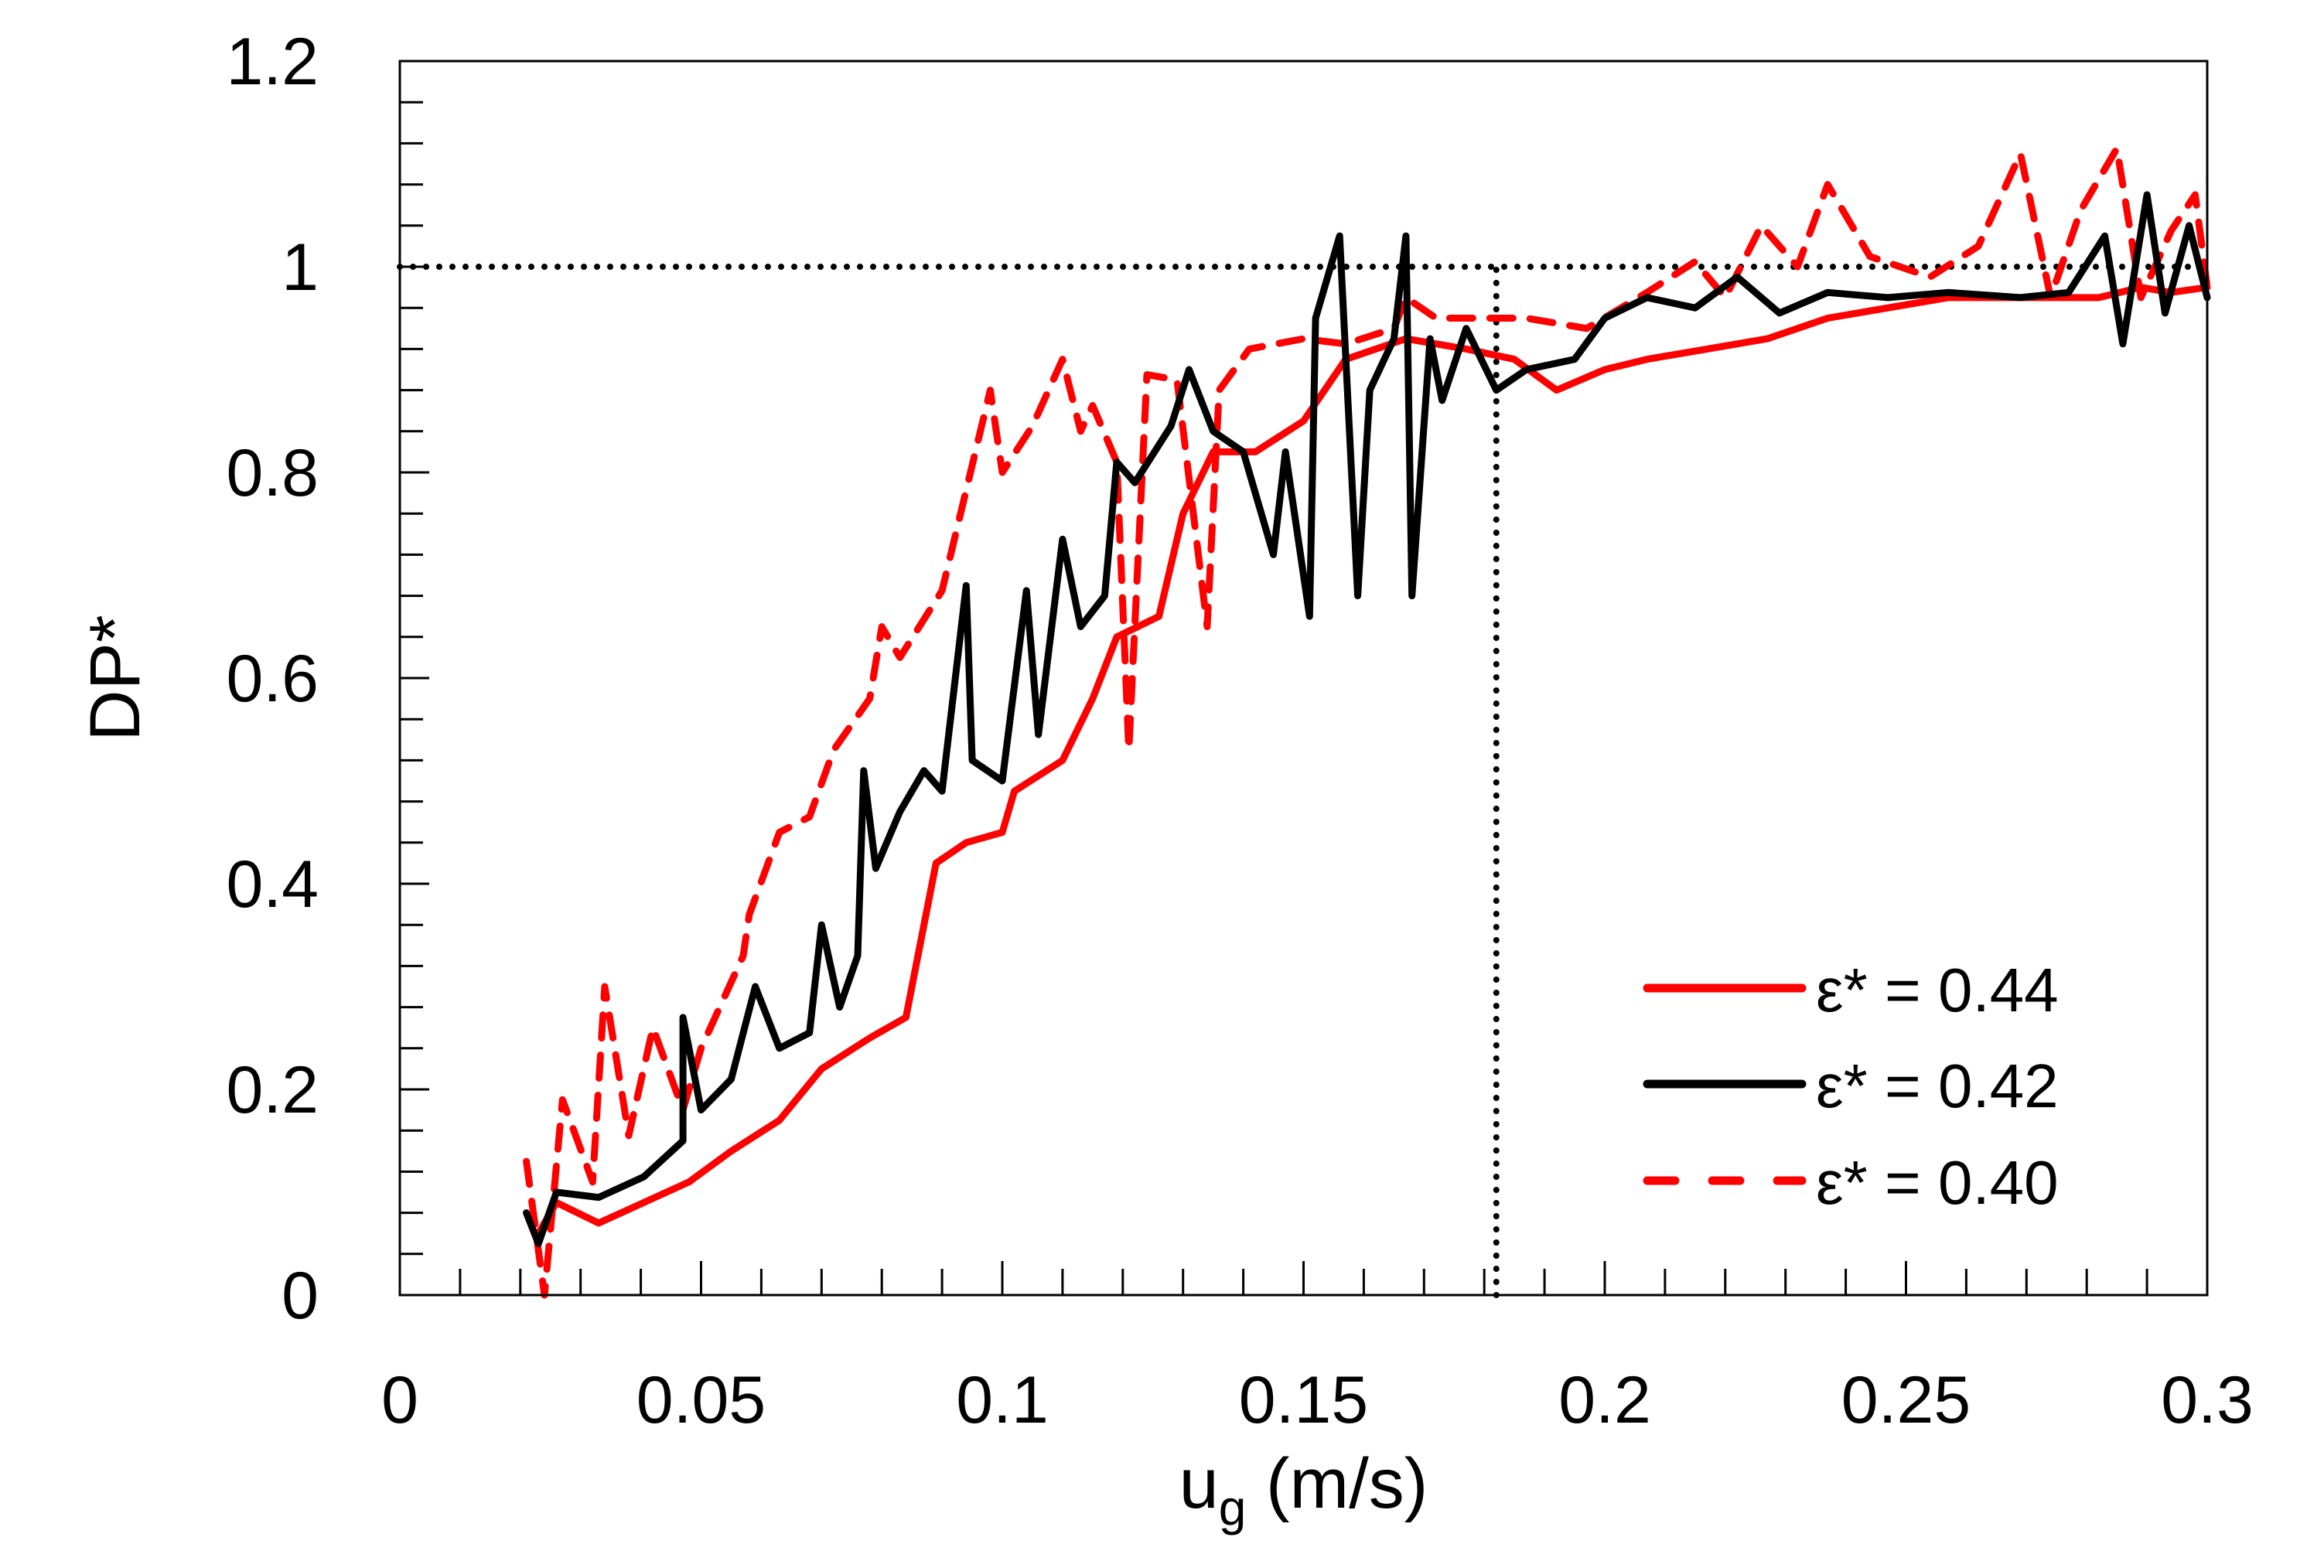  Describe the element at coordinates (399, 1400) in the screenshot. I see `x-tick-label: 0` at that location.